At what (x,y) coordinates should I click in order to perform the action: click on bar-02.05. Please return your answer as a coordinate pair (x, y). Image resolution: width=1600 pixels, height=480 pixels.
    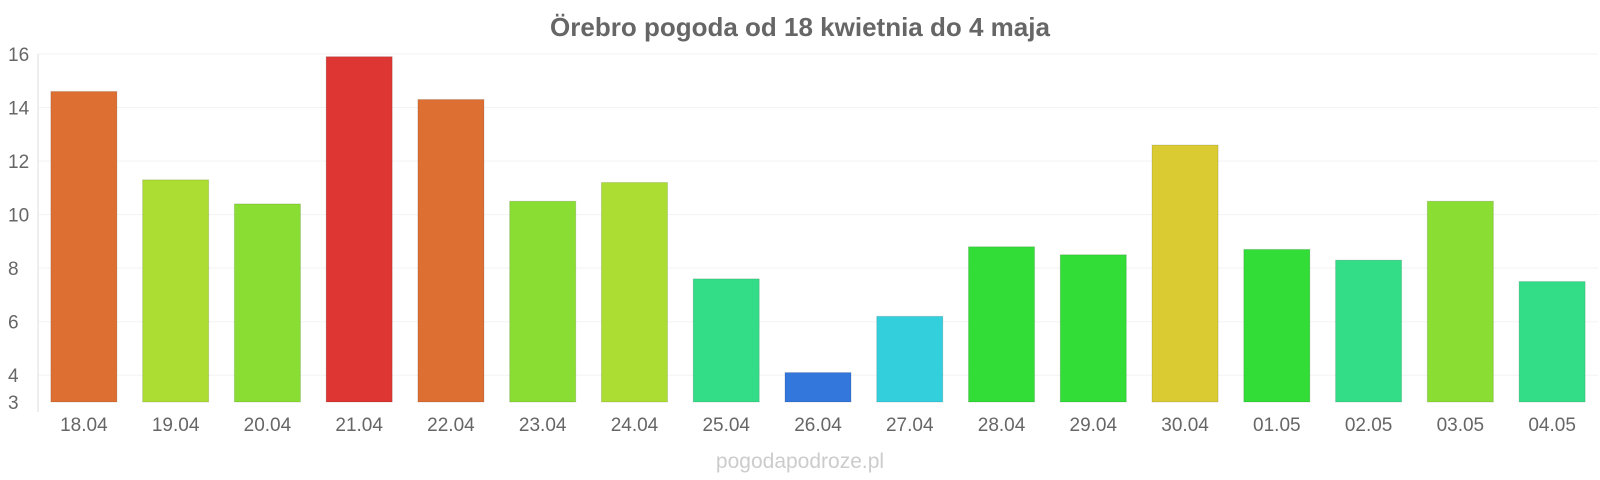
    Looking at the image, I should click on (1369, 331).